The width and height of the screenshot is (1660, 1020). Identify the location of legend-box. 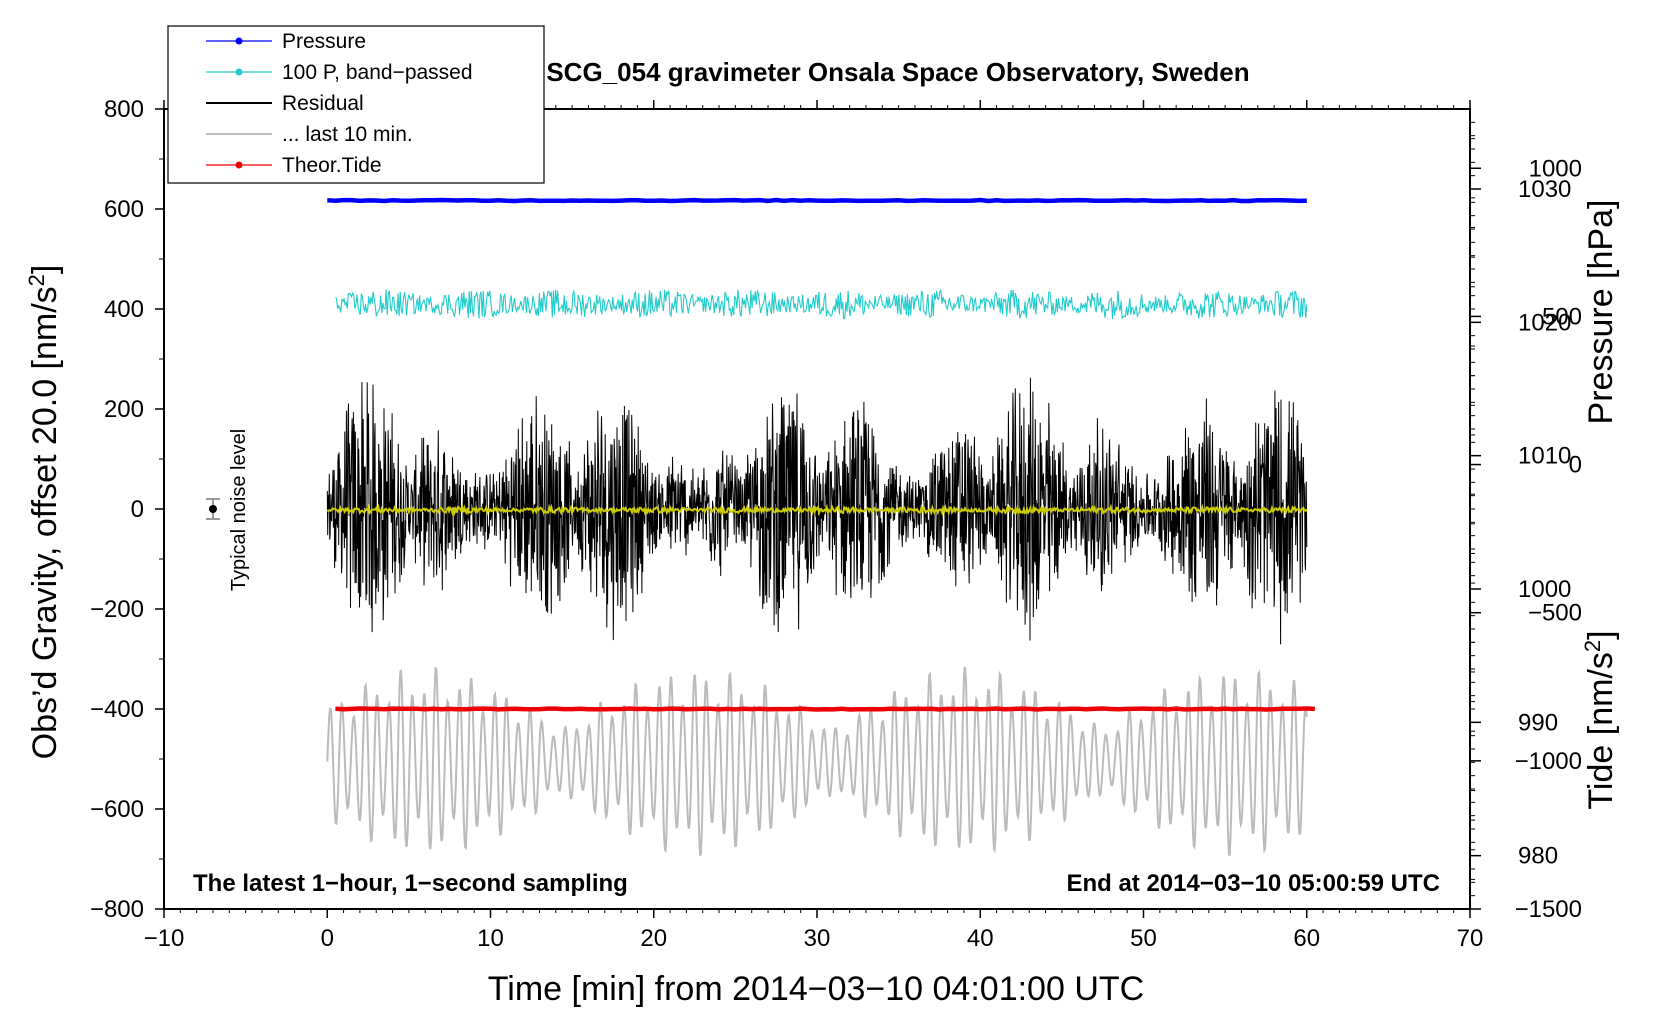
(356, 104).